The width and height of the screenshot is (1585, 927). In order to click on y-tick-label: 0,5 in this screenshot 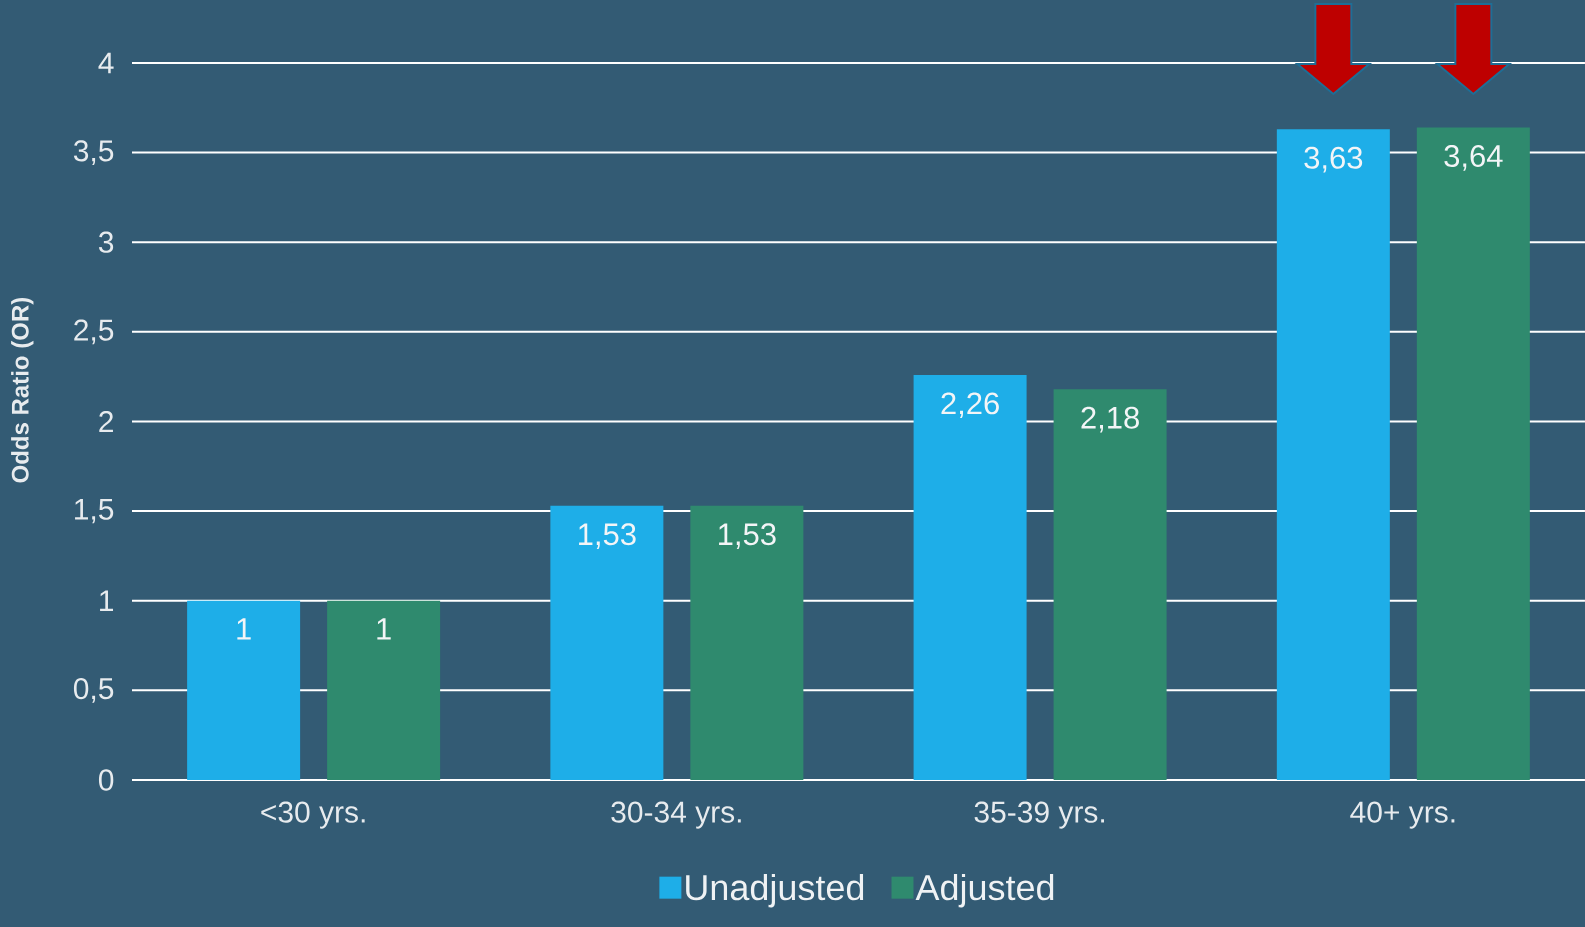, I will do `click(93, 690)`.